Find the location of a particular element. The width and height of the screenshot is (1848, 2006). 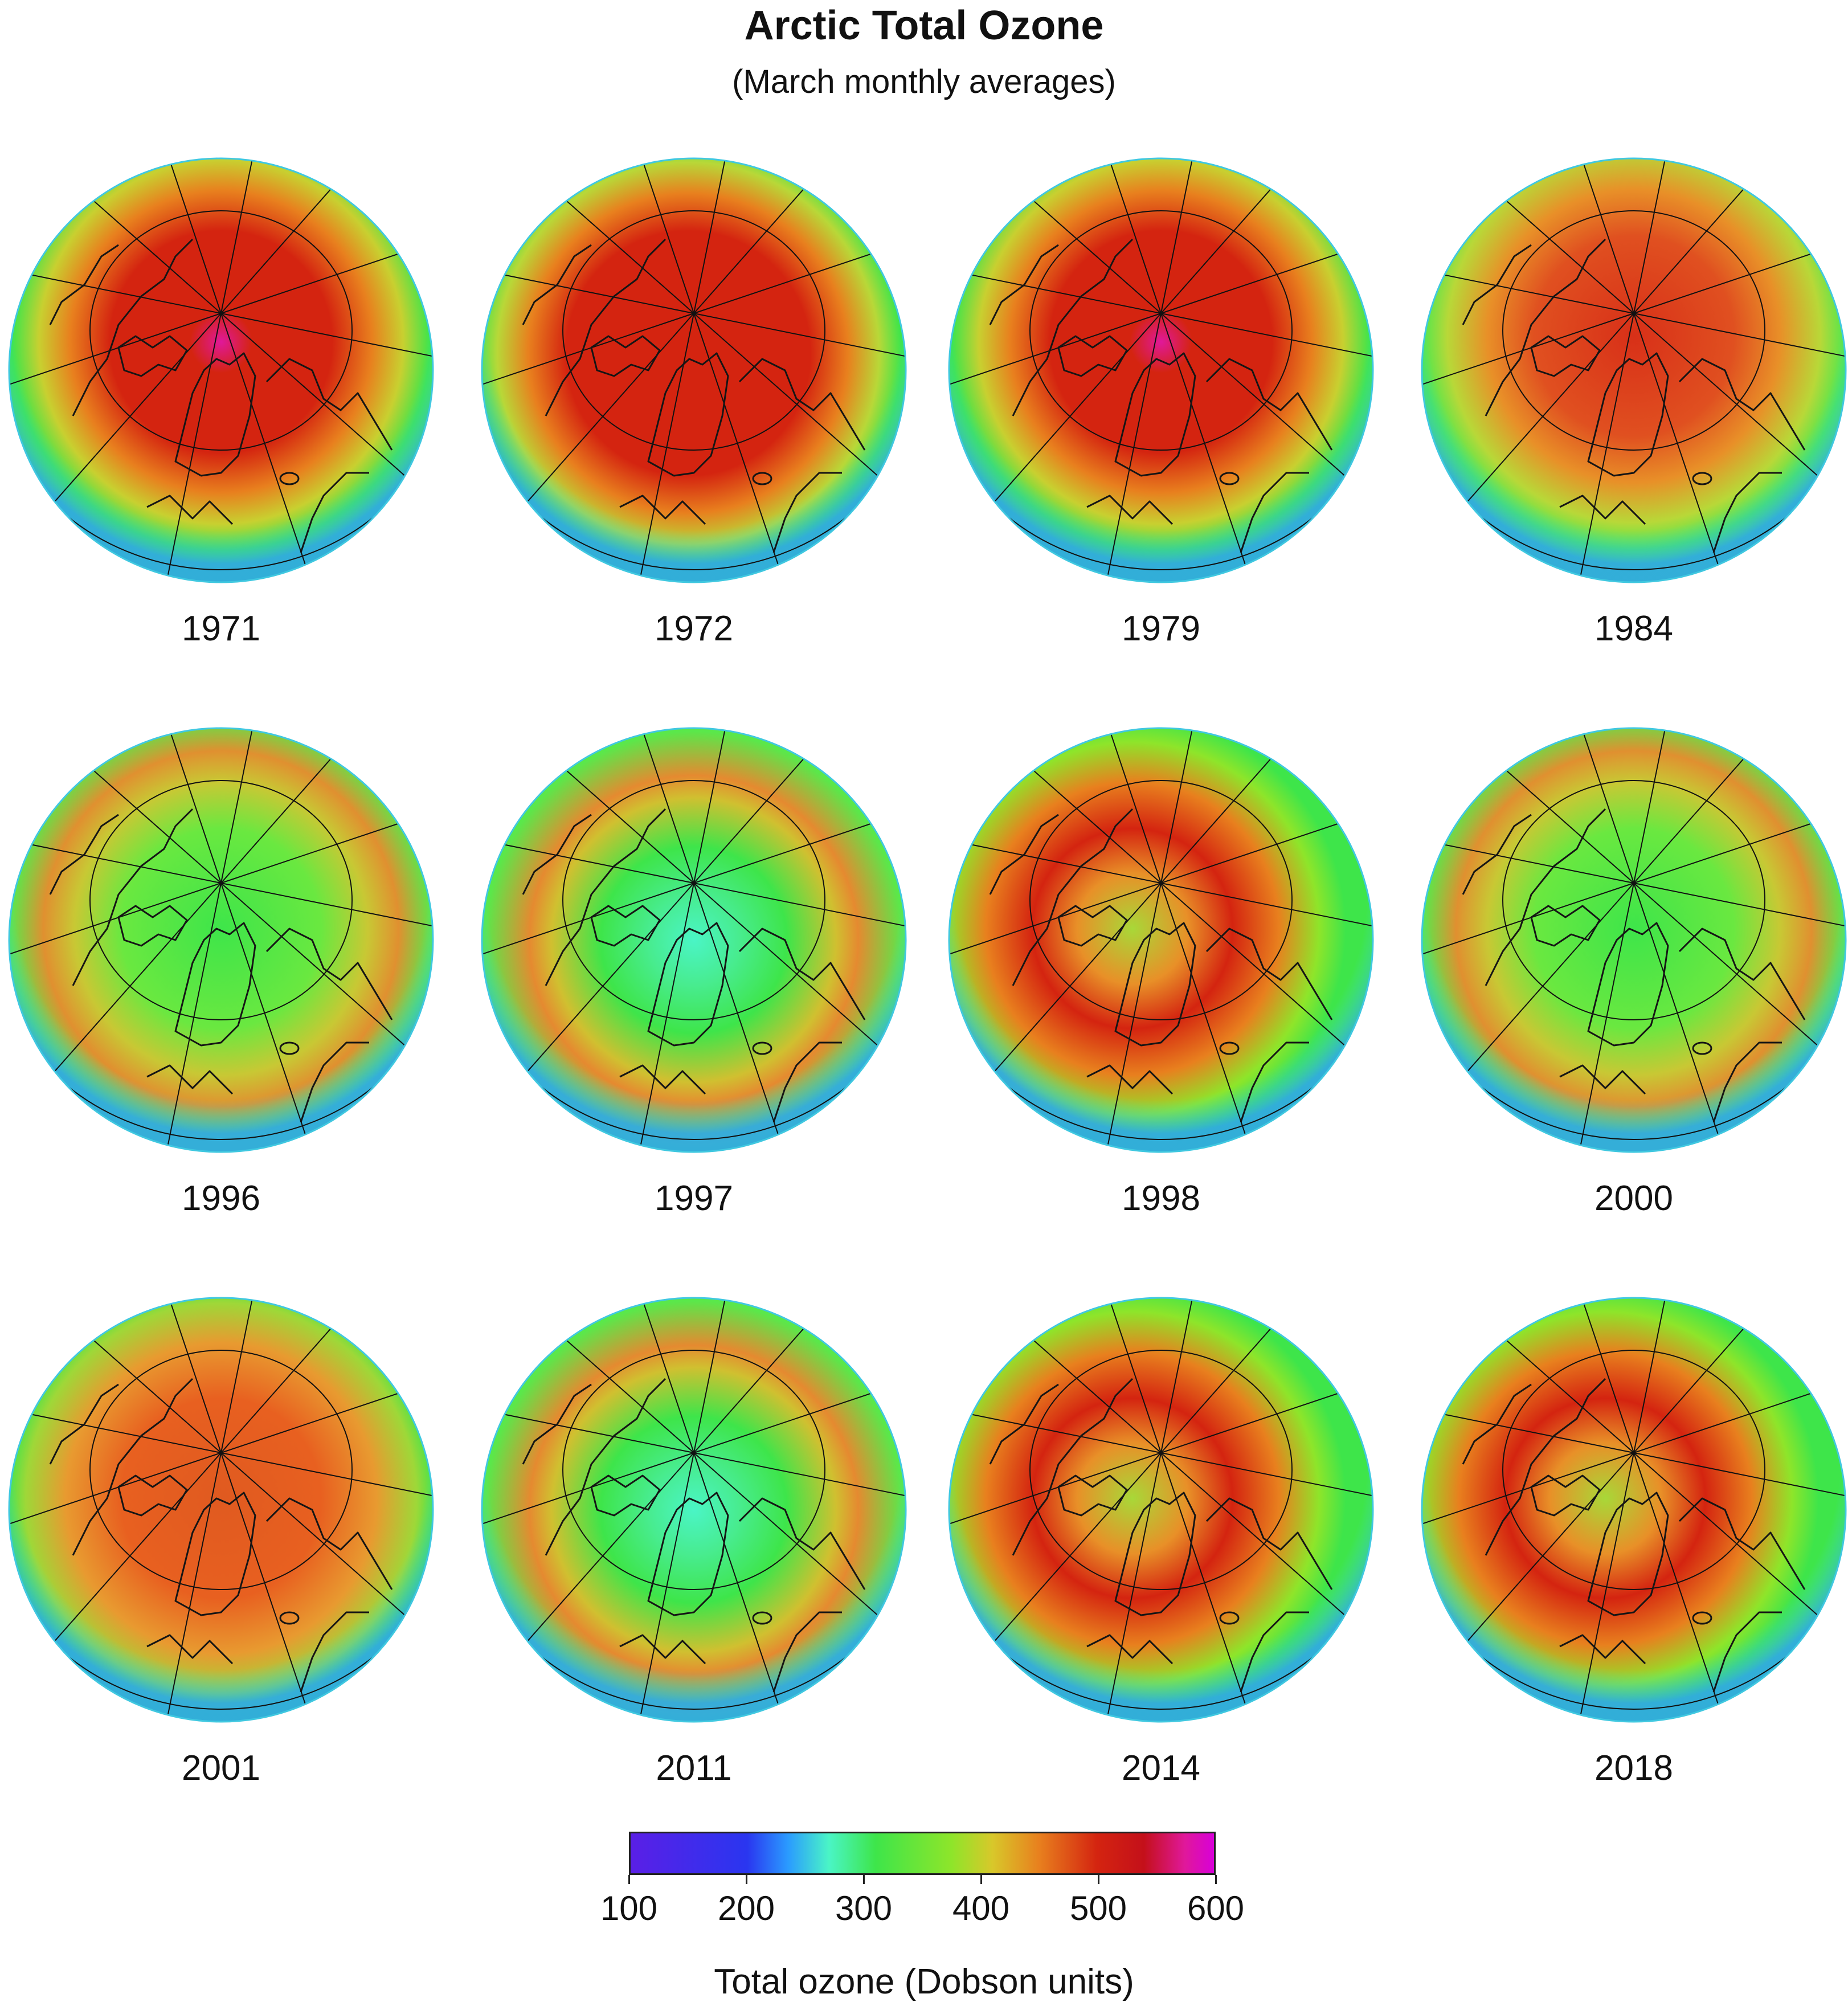

colorbar-tick-label: 500 is located at coordinates (1098, 1908).